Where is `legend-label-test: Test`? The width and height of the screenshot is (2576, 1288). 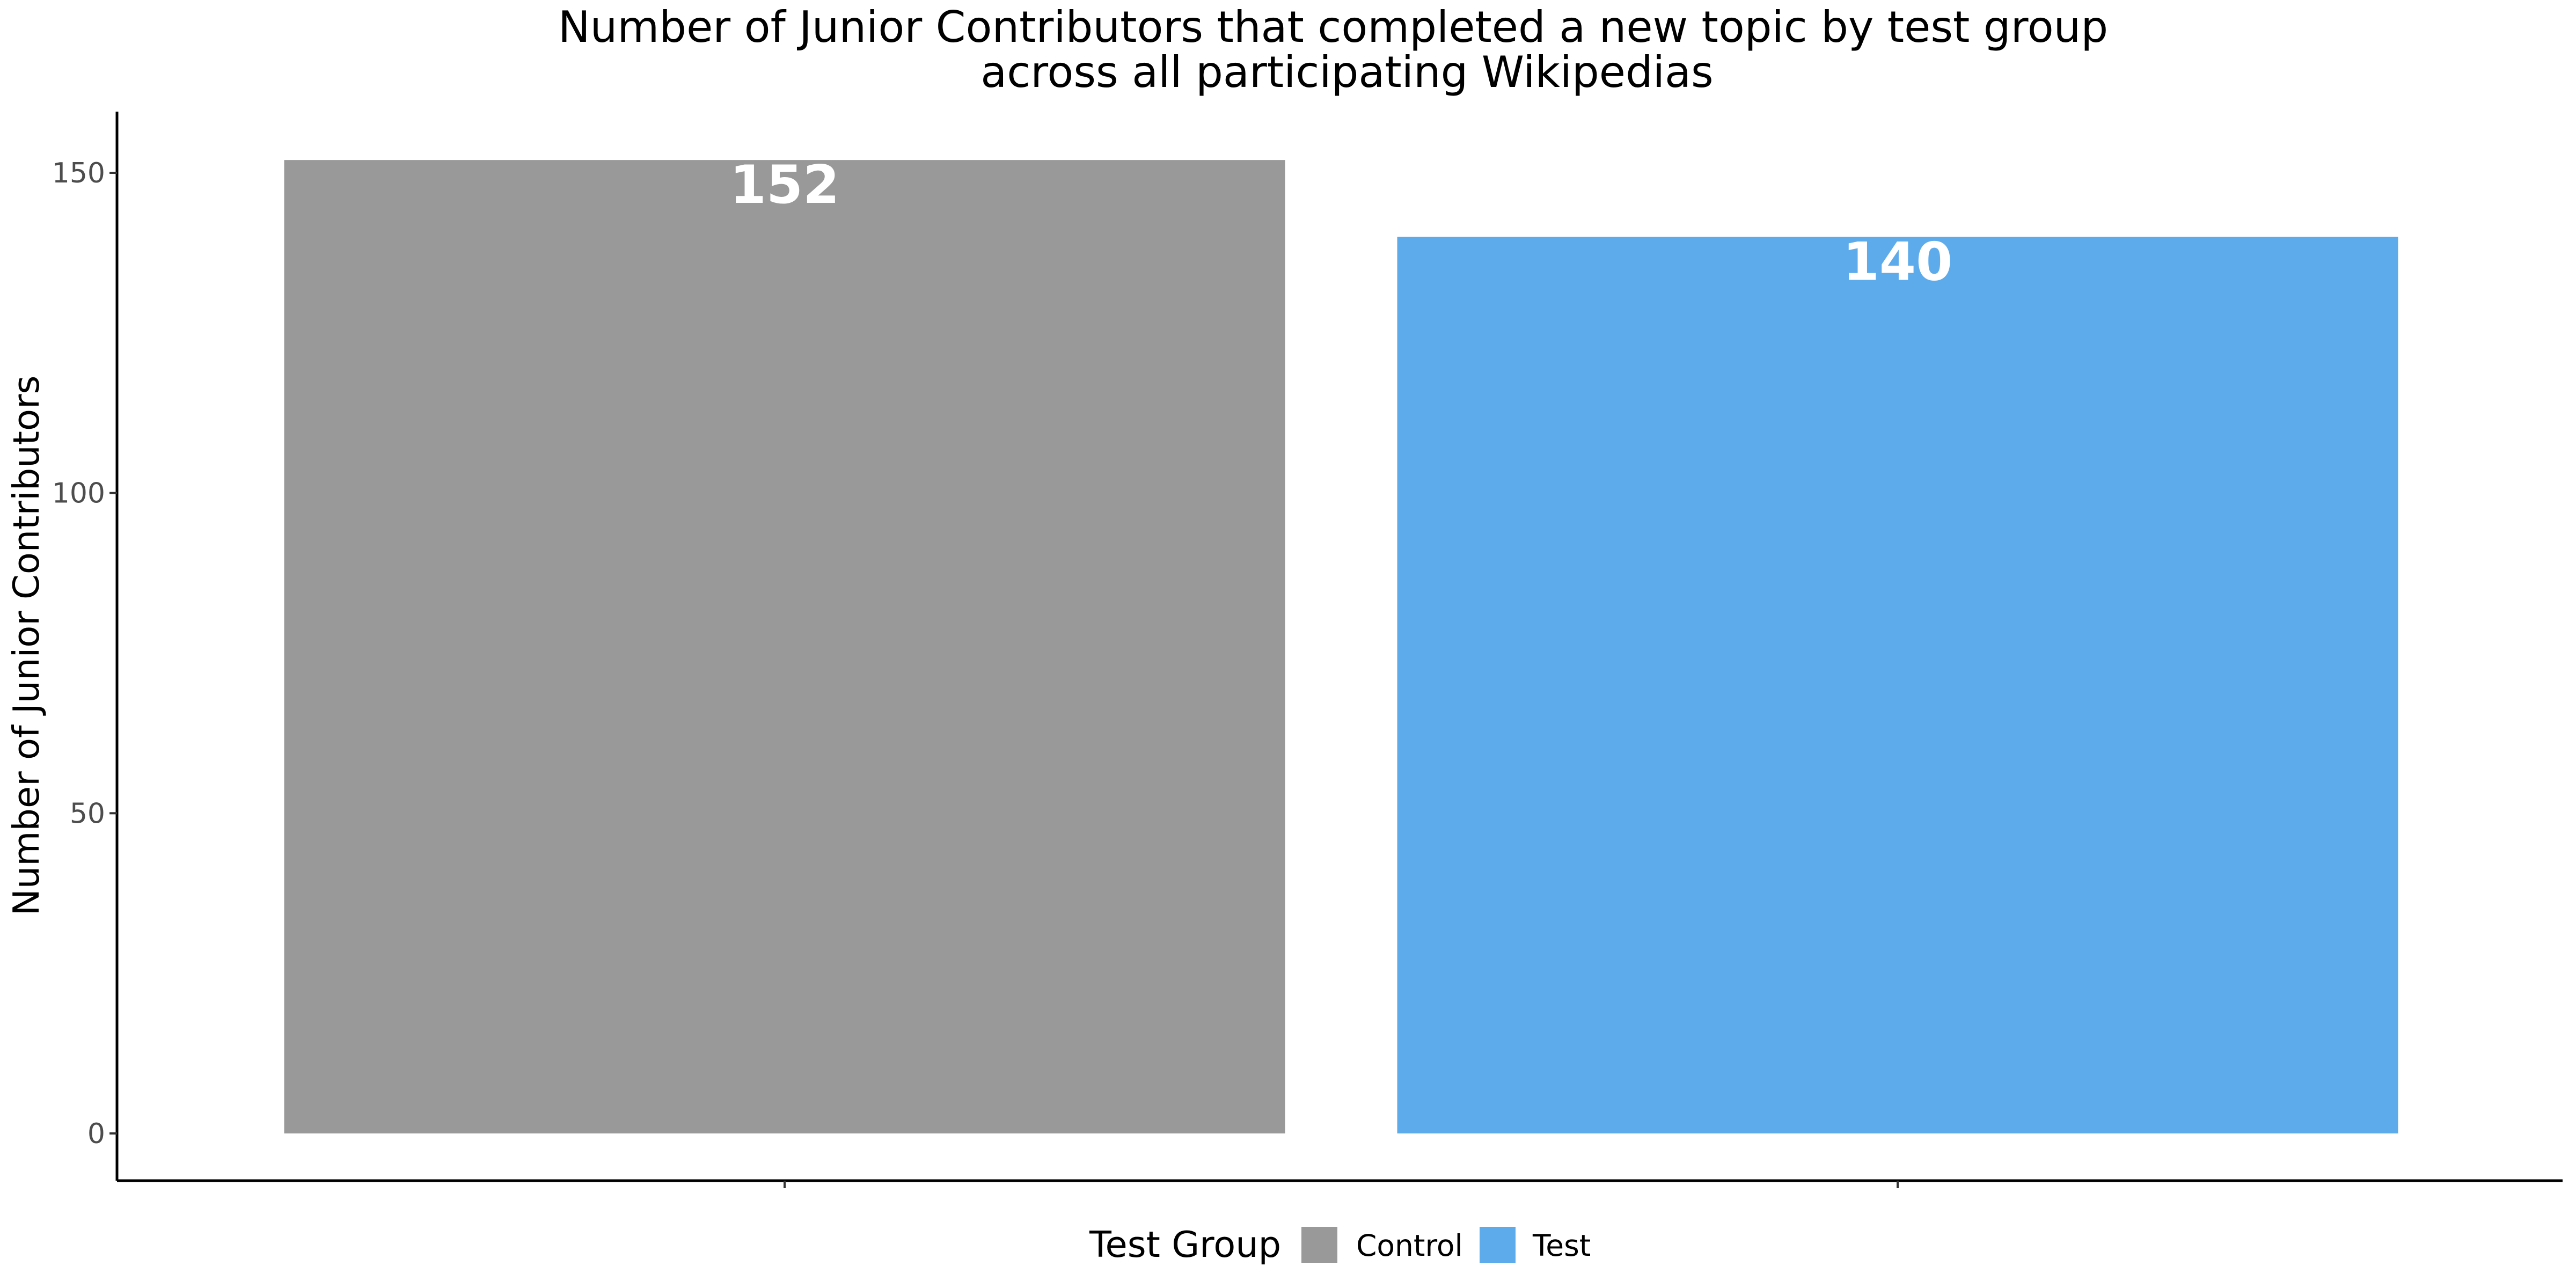
legend-label-test: Test is located at coordinates (1561, 1245).